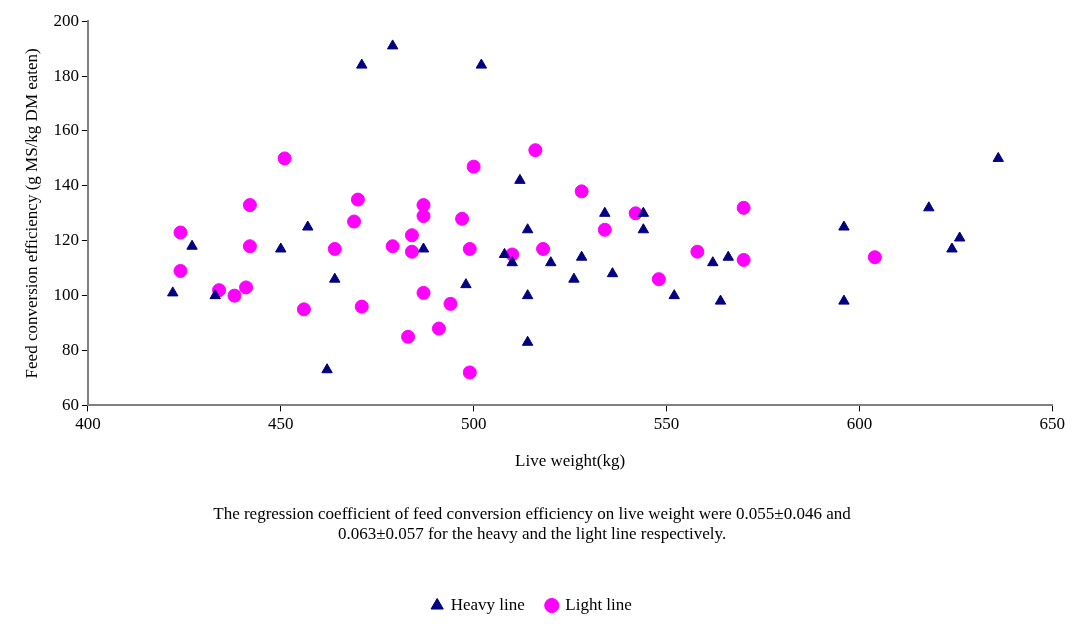 Image resolution: width=1077 pixels, height=630 pixels. Describe the element at coordinates (66, 240) in the screenshot. I see `y-tick-label: 120` at that location.